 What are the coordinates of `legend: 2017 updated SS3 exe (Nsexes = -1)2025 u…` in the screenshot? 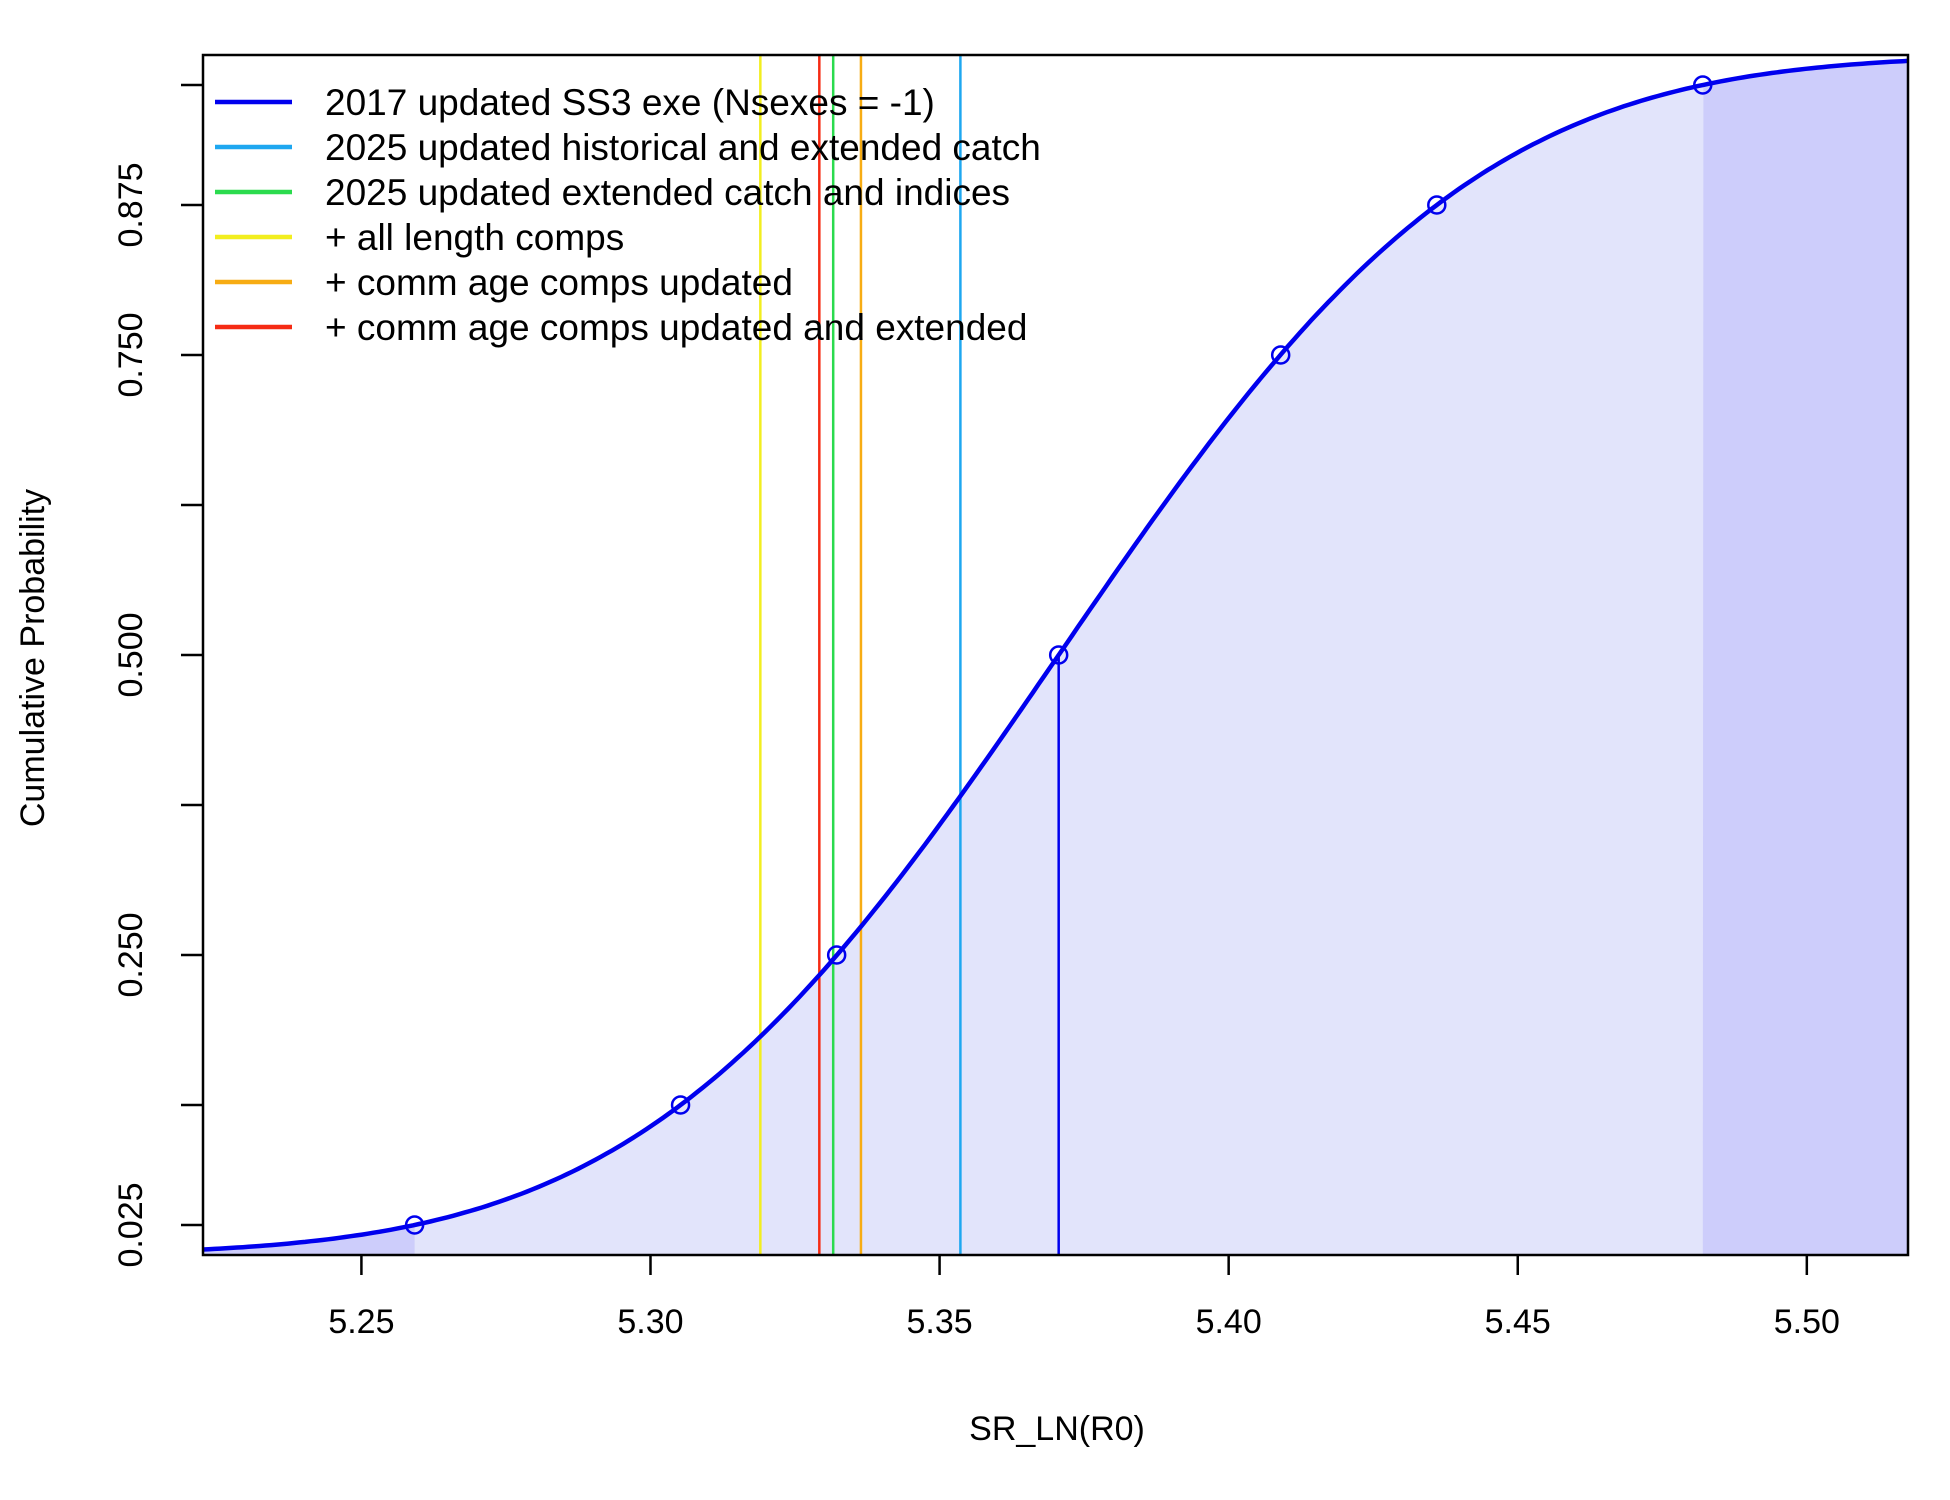 It's located at (628, 215).